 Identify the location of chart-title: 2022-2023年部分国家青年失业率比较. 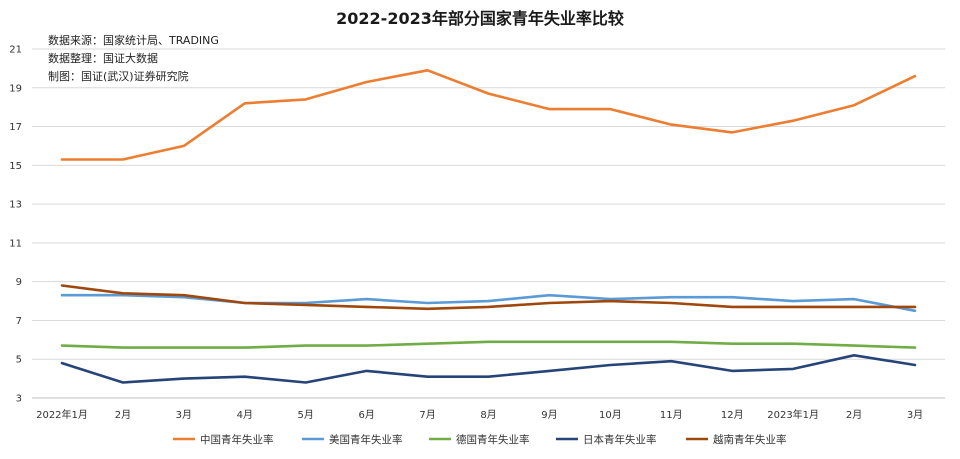
(480, 18).